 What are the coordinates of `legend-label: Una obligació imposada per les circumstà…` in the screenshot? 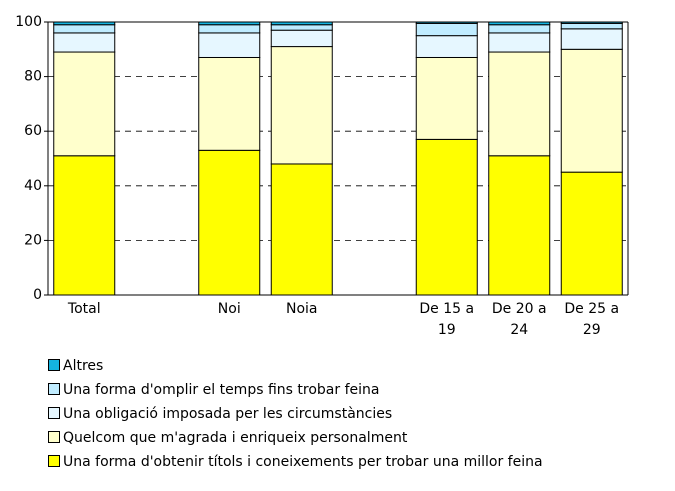 It's located at (228, 414).